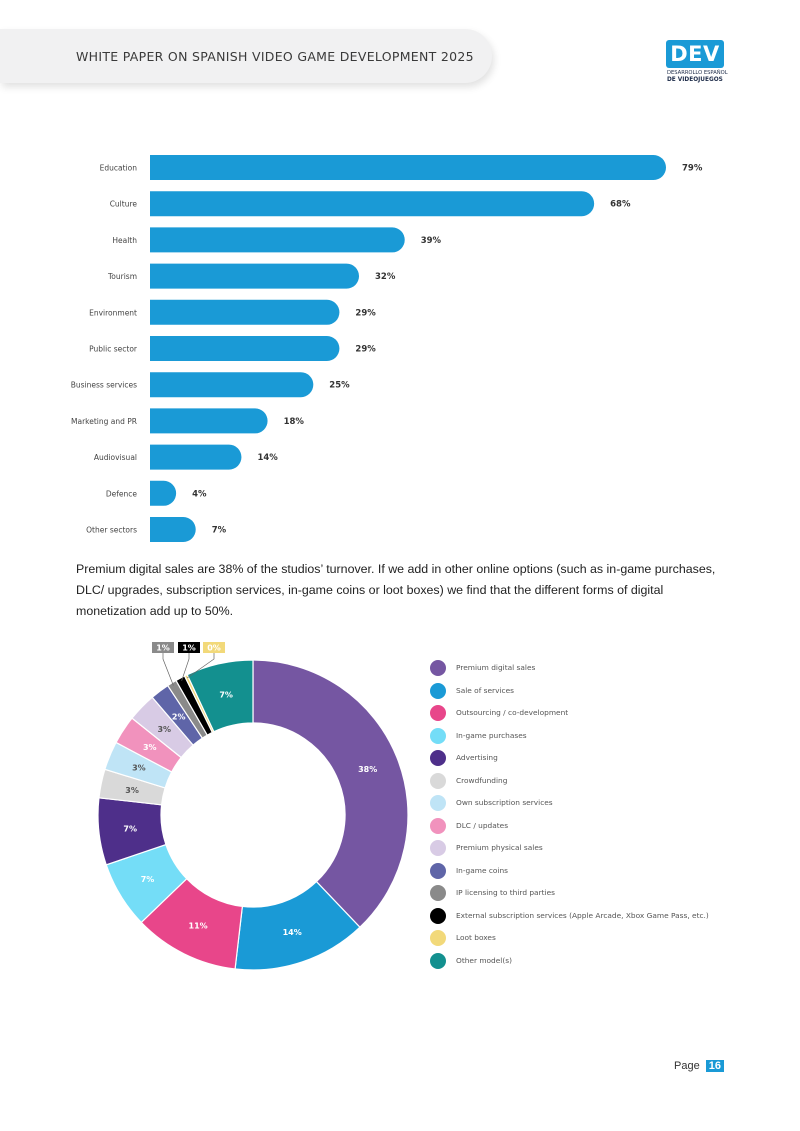  What do you see at coordinates (292, 932) in the screenshot?
I see `slice-value-label: 14%` at bounding box center [292, 932].